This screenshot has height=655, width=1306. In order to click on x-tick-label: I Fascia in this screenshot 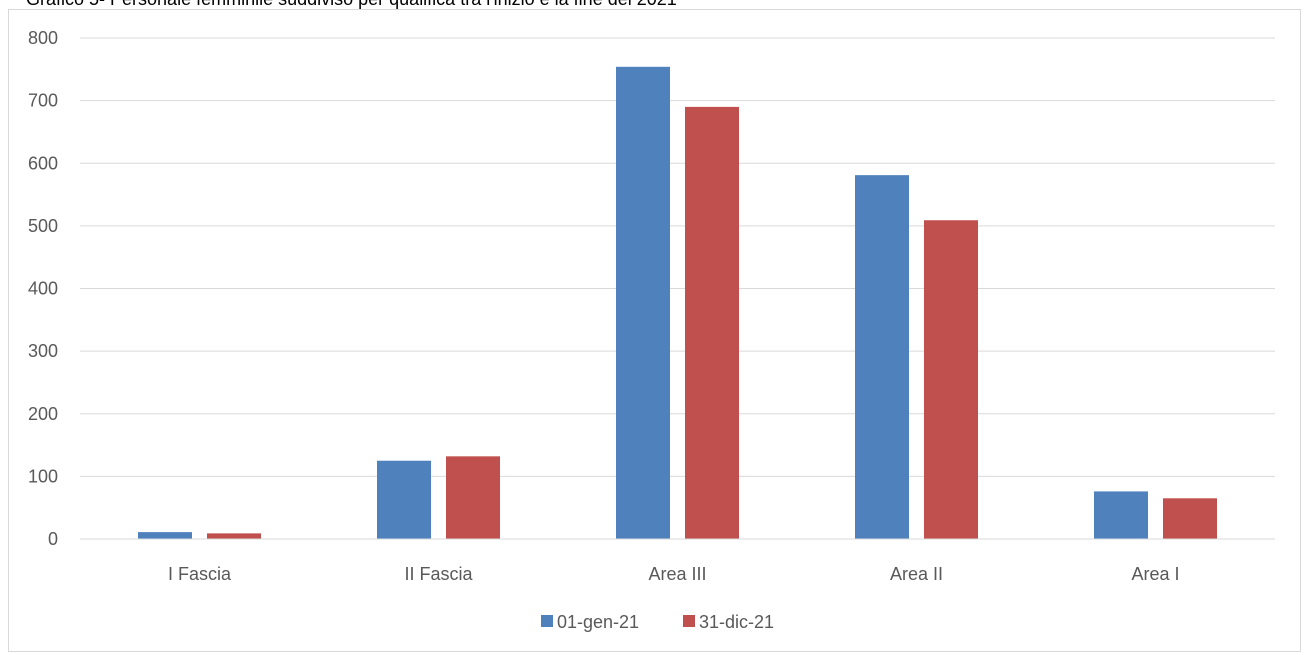, I will do `click(200, 574)`.